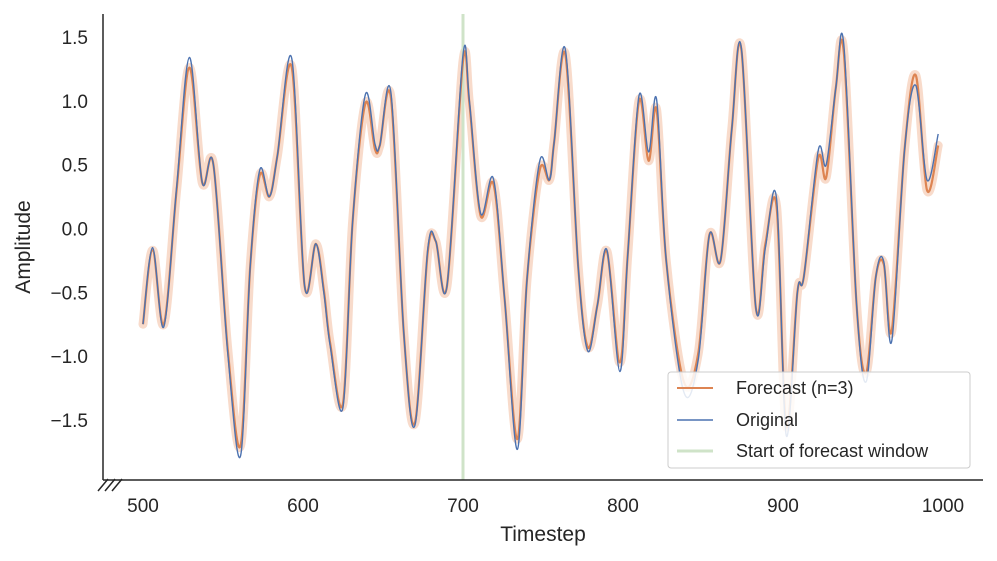 The image size is (997, 561). I want to click on x-tick-label: 600, so click(303, 506).